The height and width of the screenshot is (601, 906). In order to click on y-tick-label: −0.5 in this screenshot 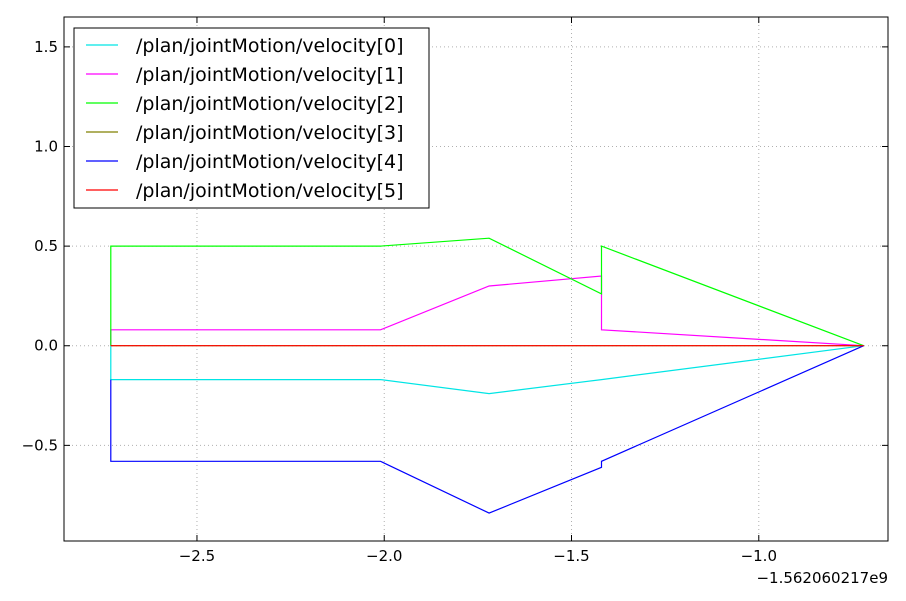, I will do `click(40, 445)`.